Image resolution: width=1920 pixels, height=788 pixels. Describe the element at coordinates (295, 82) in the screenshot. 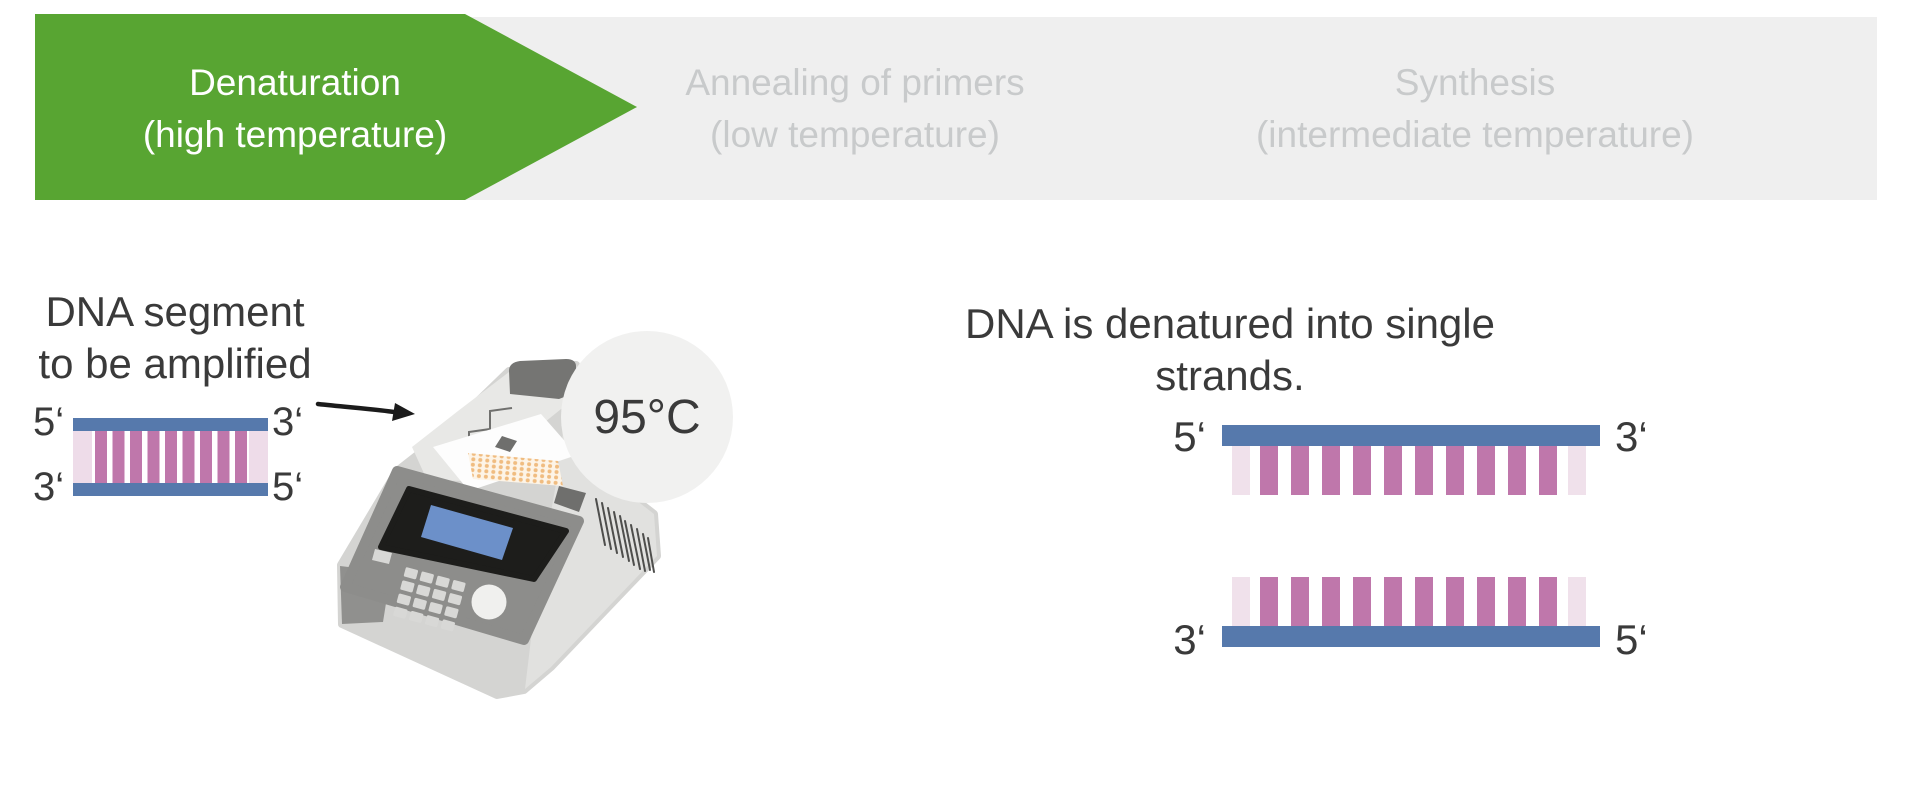

I see `tab-title: Denaturation` at that location.